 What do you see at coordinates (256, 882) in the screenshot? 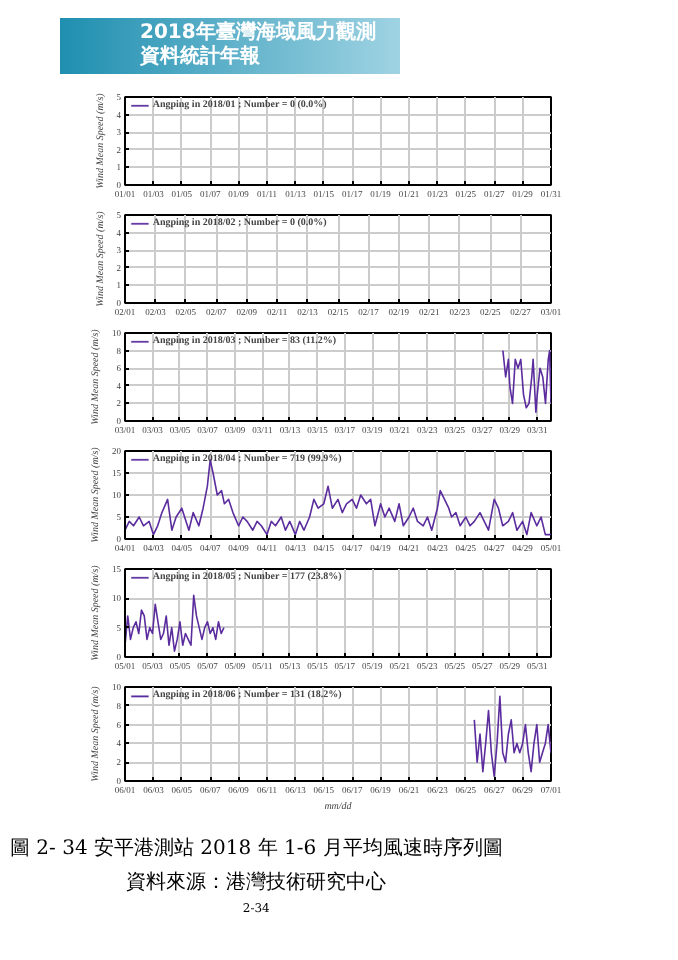
I see `source-note: 資料來源：港灣技術研究中心` at bounding box center [256, 882].